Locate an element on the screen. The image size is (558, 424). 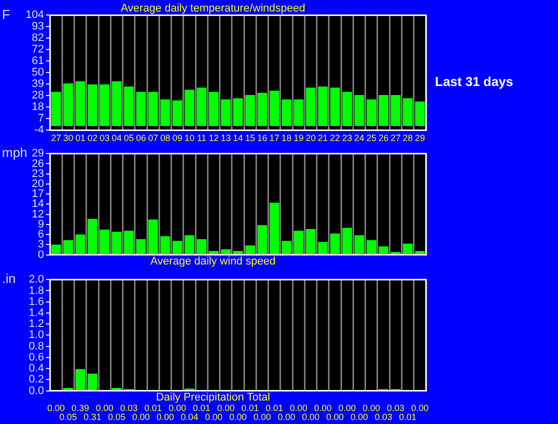
x-tick-label: 03 is located at coordinates (105, 138).